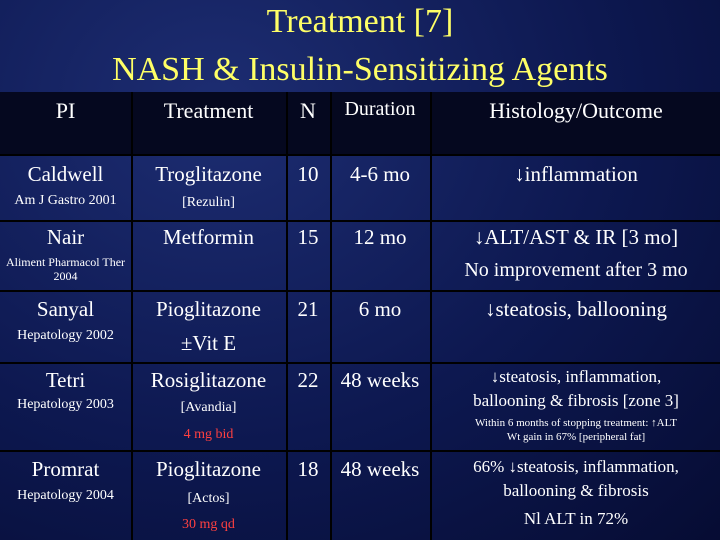  I want to click on row4-ref: Hepatology 2003, so click(65, 404).